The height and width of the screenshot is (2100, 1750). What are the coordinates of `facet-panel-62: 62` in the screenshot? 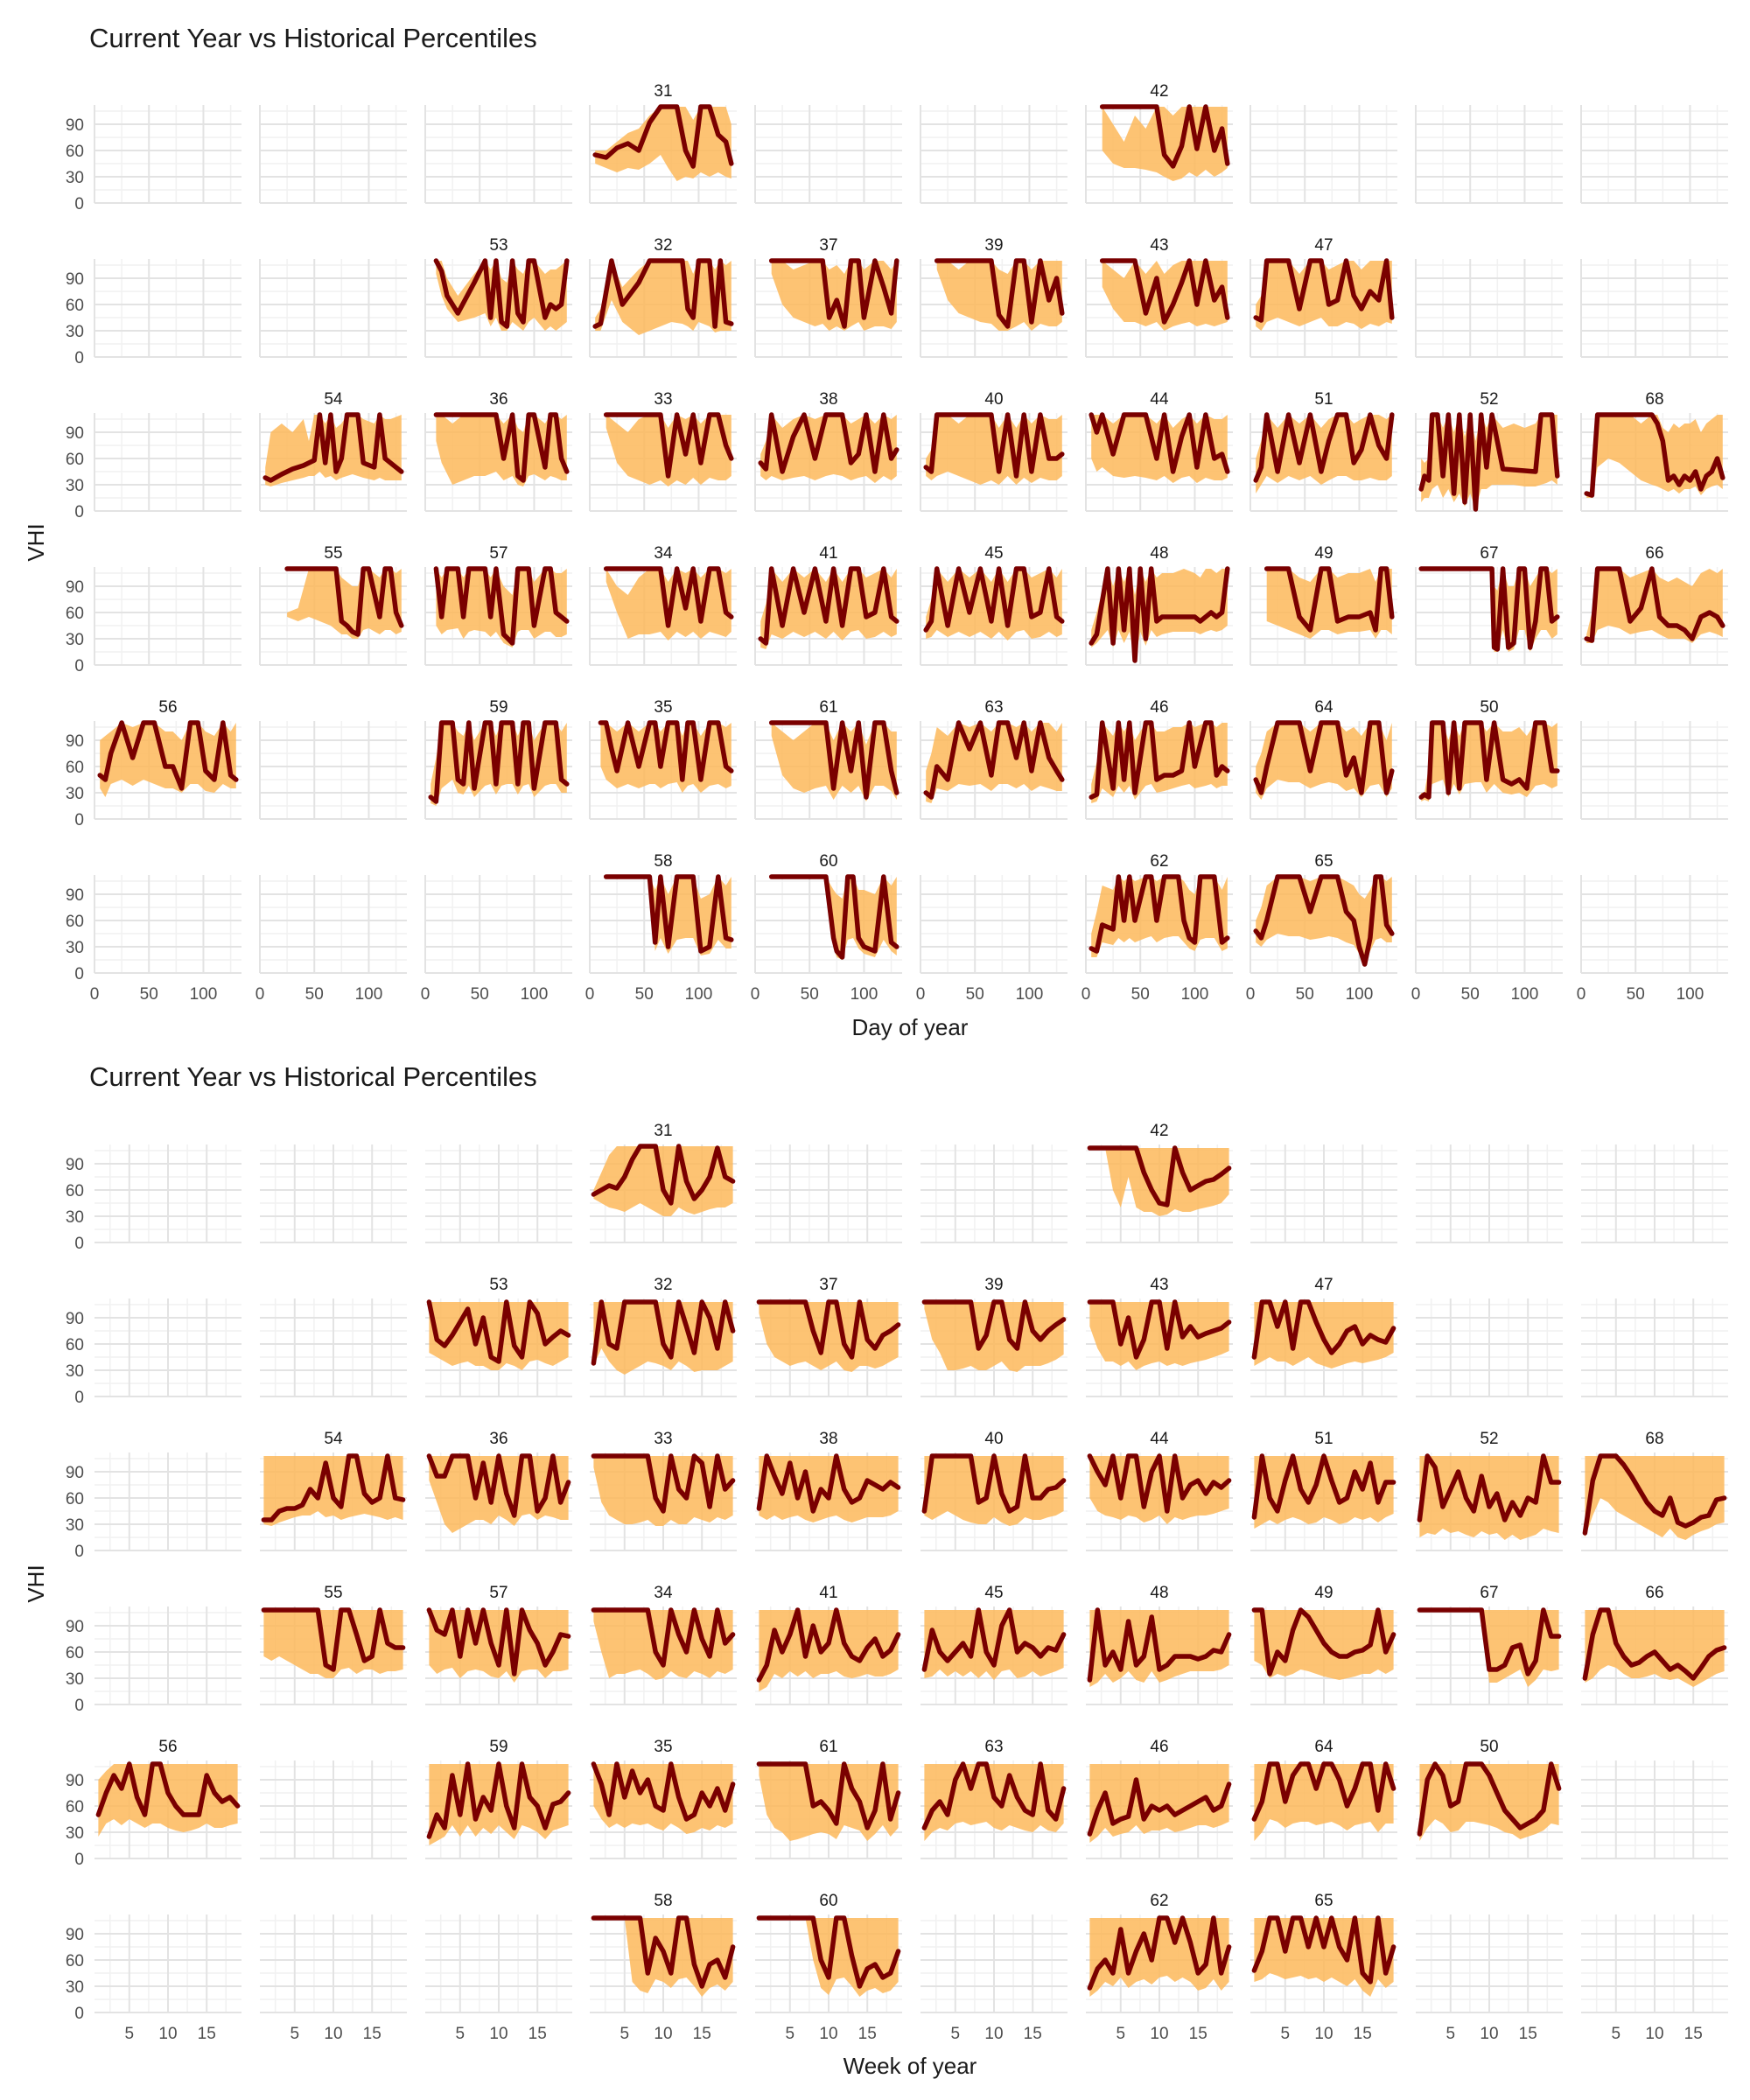 It's located at (1159, 913).